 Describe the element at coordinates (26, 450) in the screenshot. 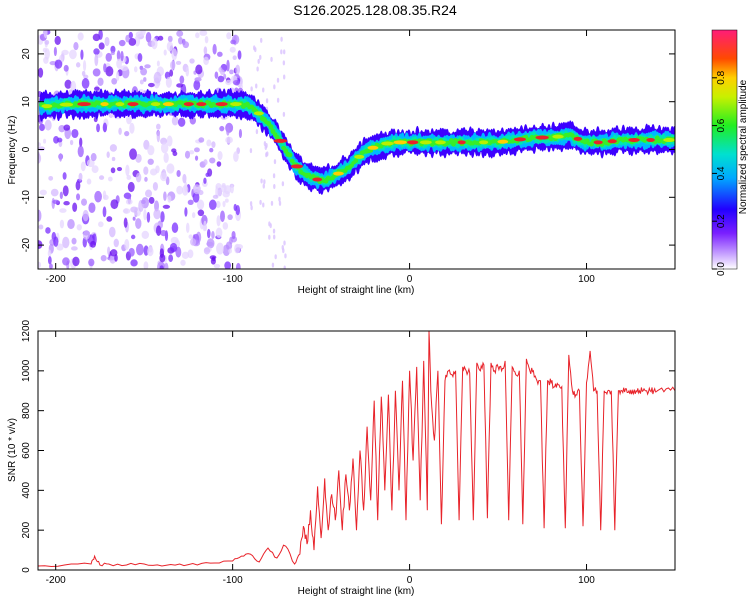

I see `snr-y-tick-label: 600` at that location.